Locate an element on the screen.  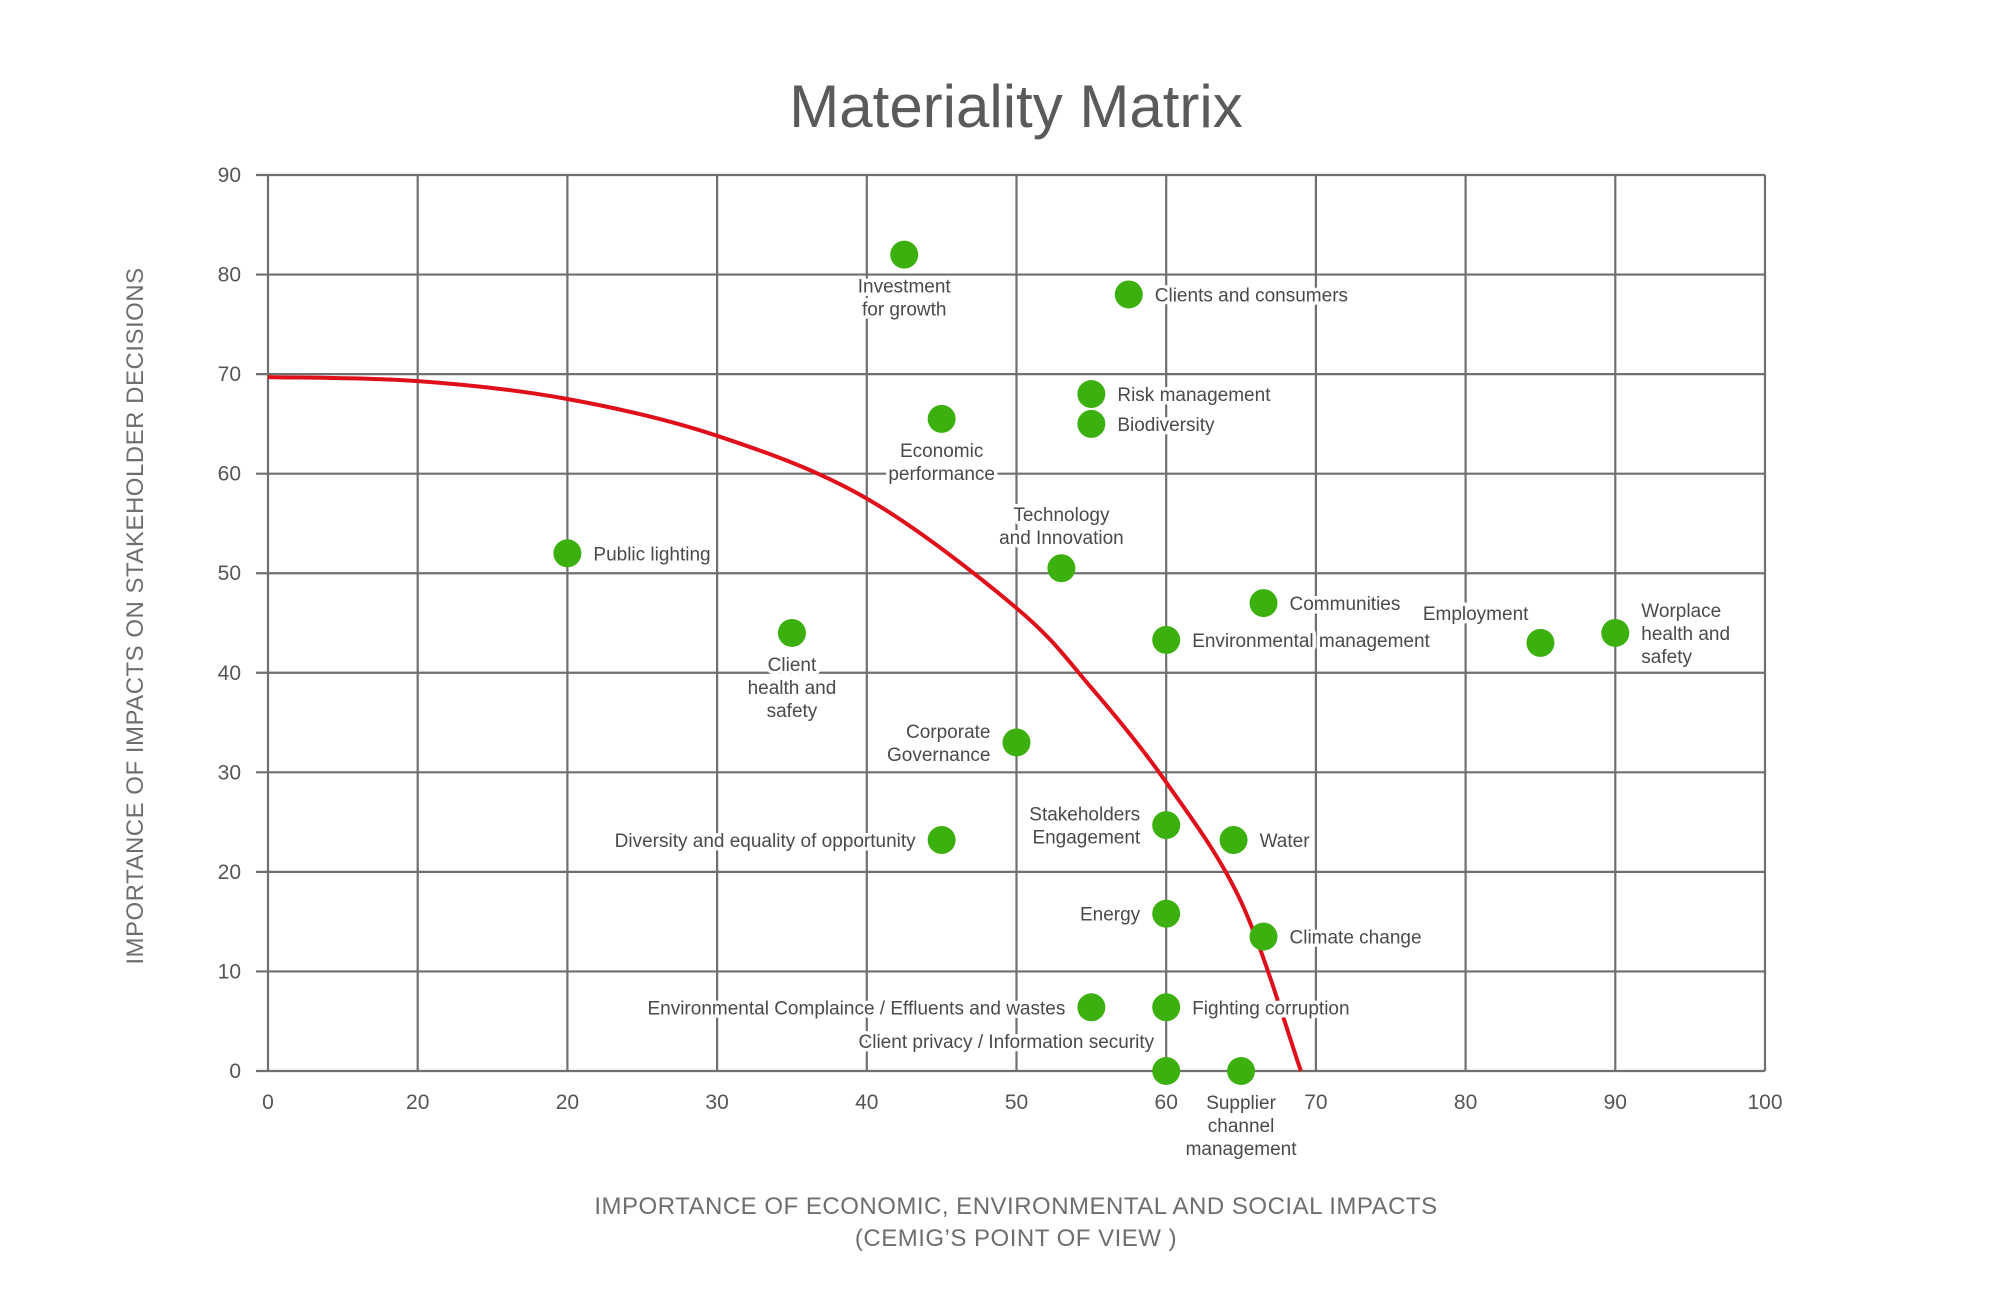
y-tick-label: 80 is located at coordinates (229, 275).